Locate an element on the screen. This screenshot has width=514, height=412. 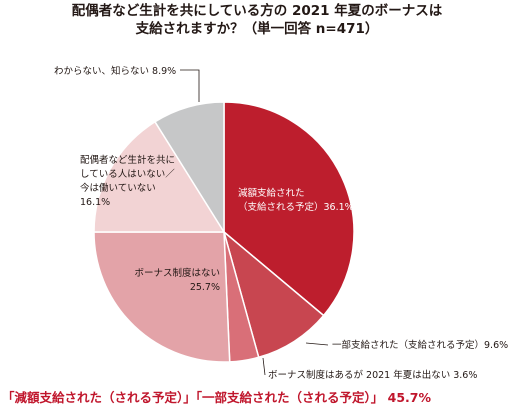
slice-label-5-line-4: 16.1% is located at coordinates (95, 202).